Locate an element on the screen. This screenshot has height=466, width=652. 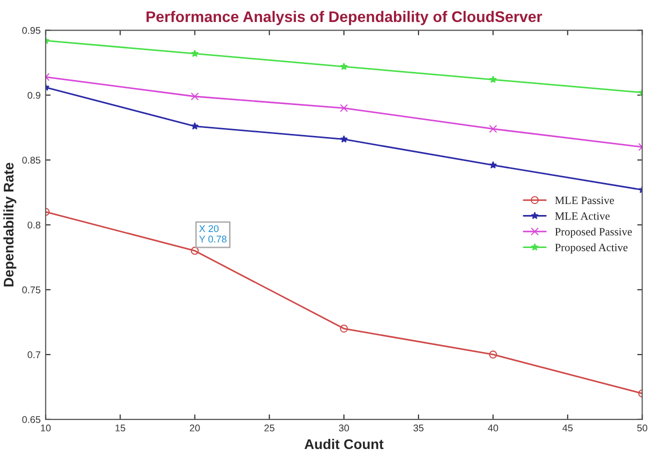
x-tick-label: 50 is located at coordinates (642, 428).